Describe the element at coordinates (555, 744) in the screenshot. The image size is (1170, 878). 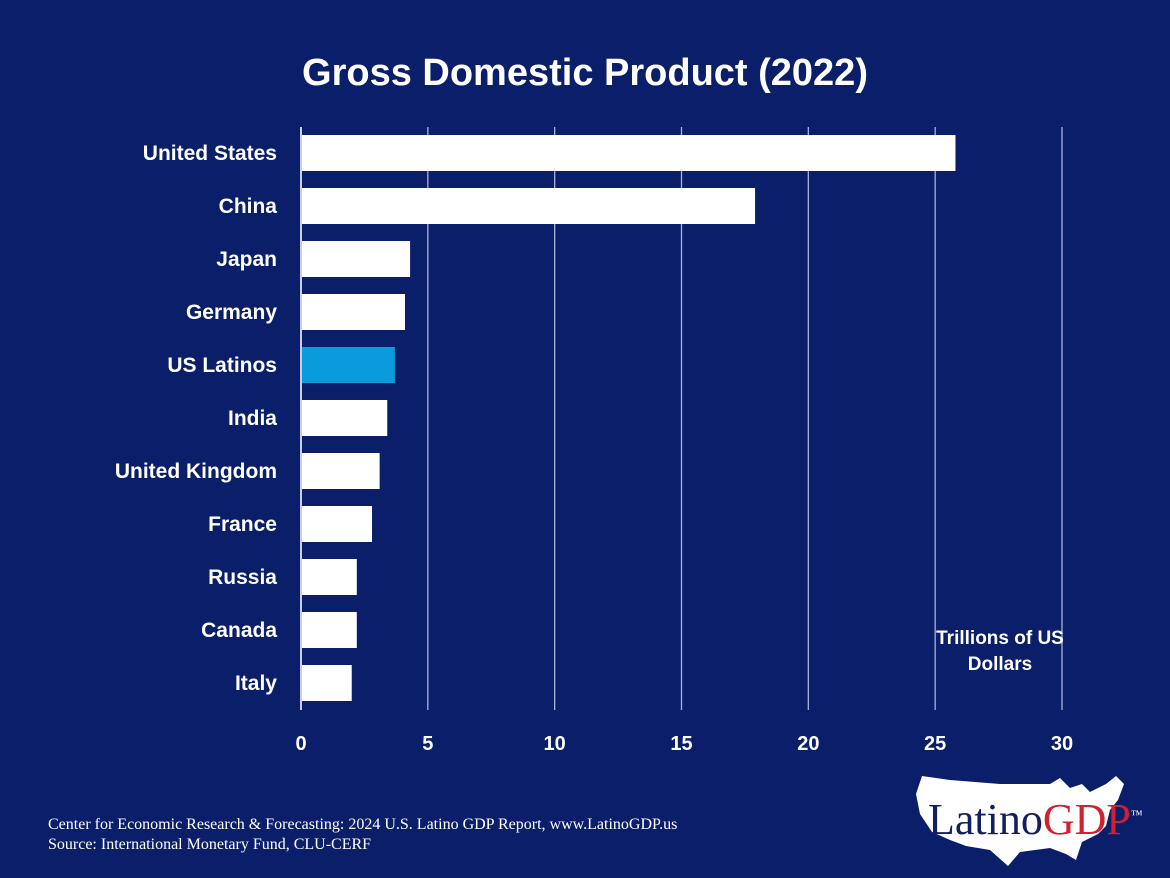
I see `x-tick-label: 10` at that location.